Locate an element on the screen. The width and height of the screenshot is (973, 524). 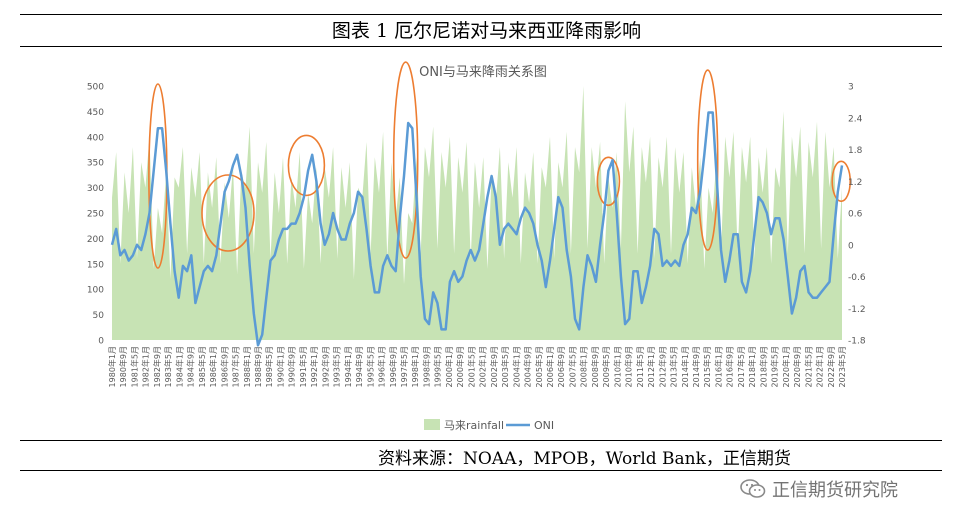
x-tick-label: 1988年1月 is located at coordinates (247, 366).